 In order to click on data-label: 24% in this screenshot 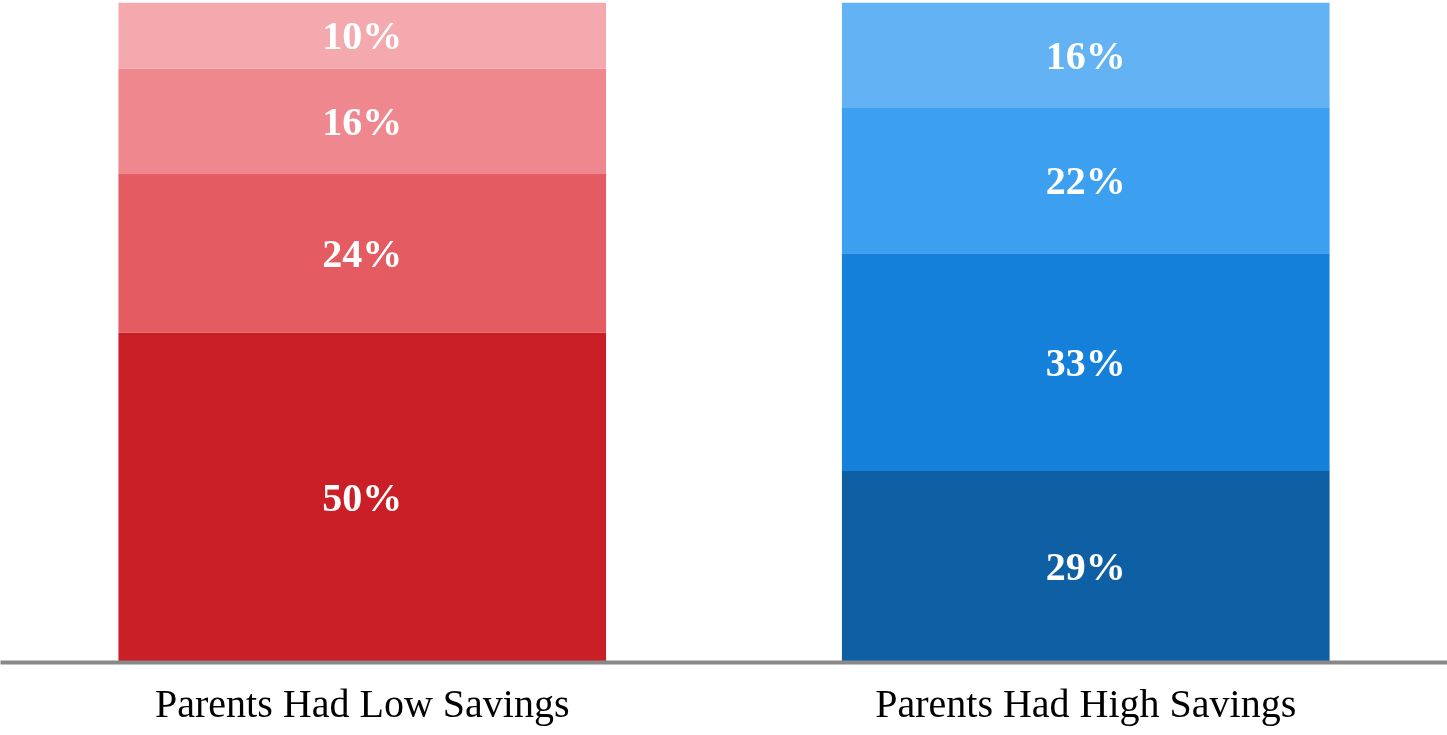, I will do `click(362, 253)`.